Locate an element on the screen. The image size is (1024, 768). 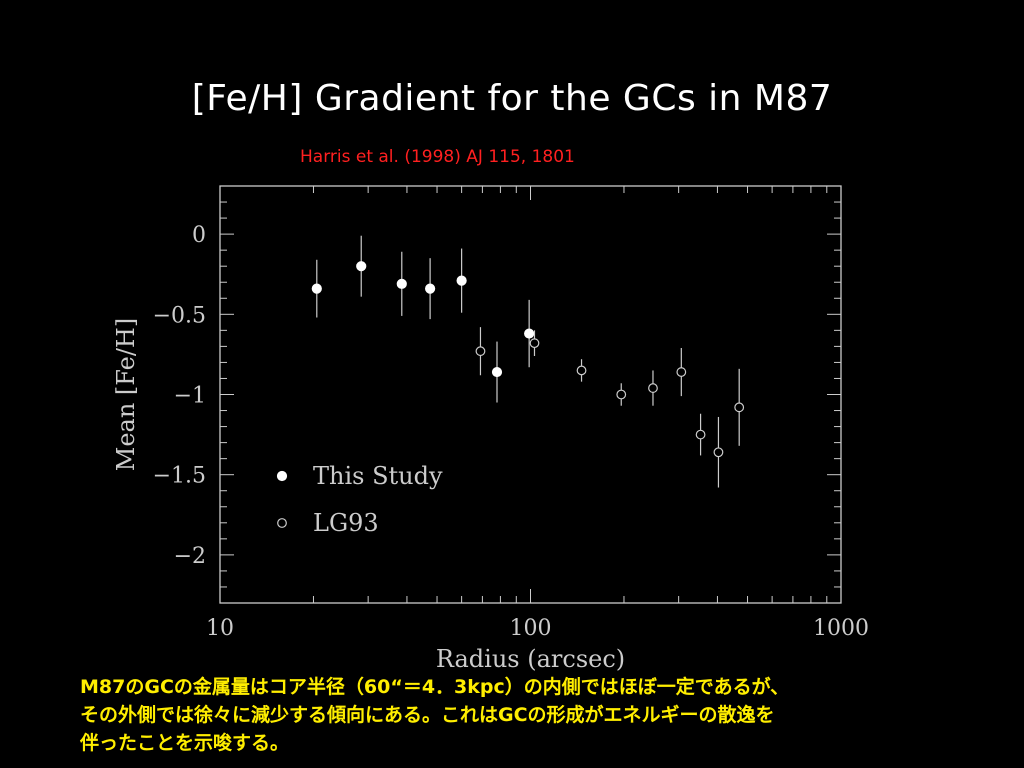
citation: Harris et al. (1998) AJ 115, 1801 is located at coordinates (437, 157).